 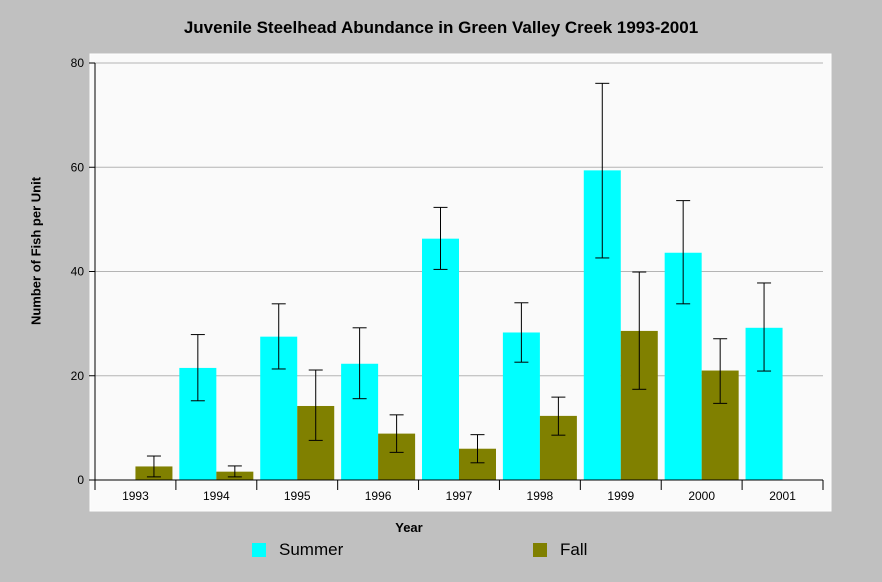 What do you see at coordinates (477, 449) in the screenshot?
I see `error-bar-fall-1997` at bounding box center [477, 449].